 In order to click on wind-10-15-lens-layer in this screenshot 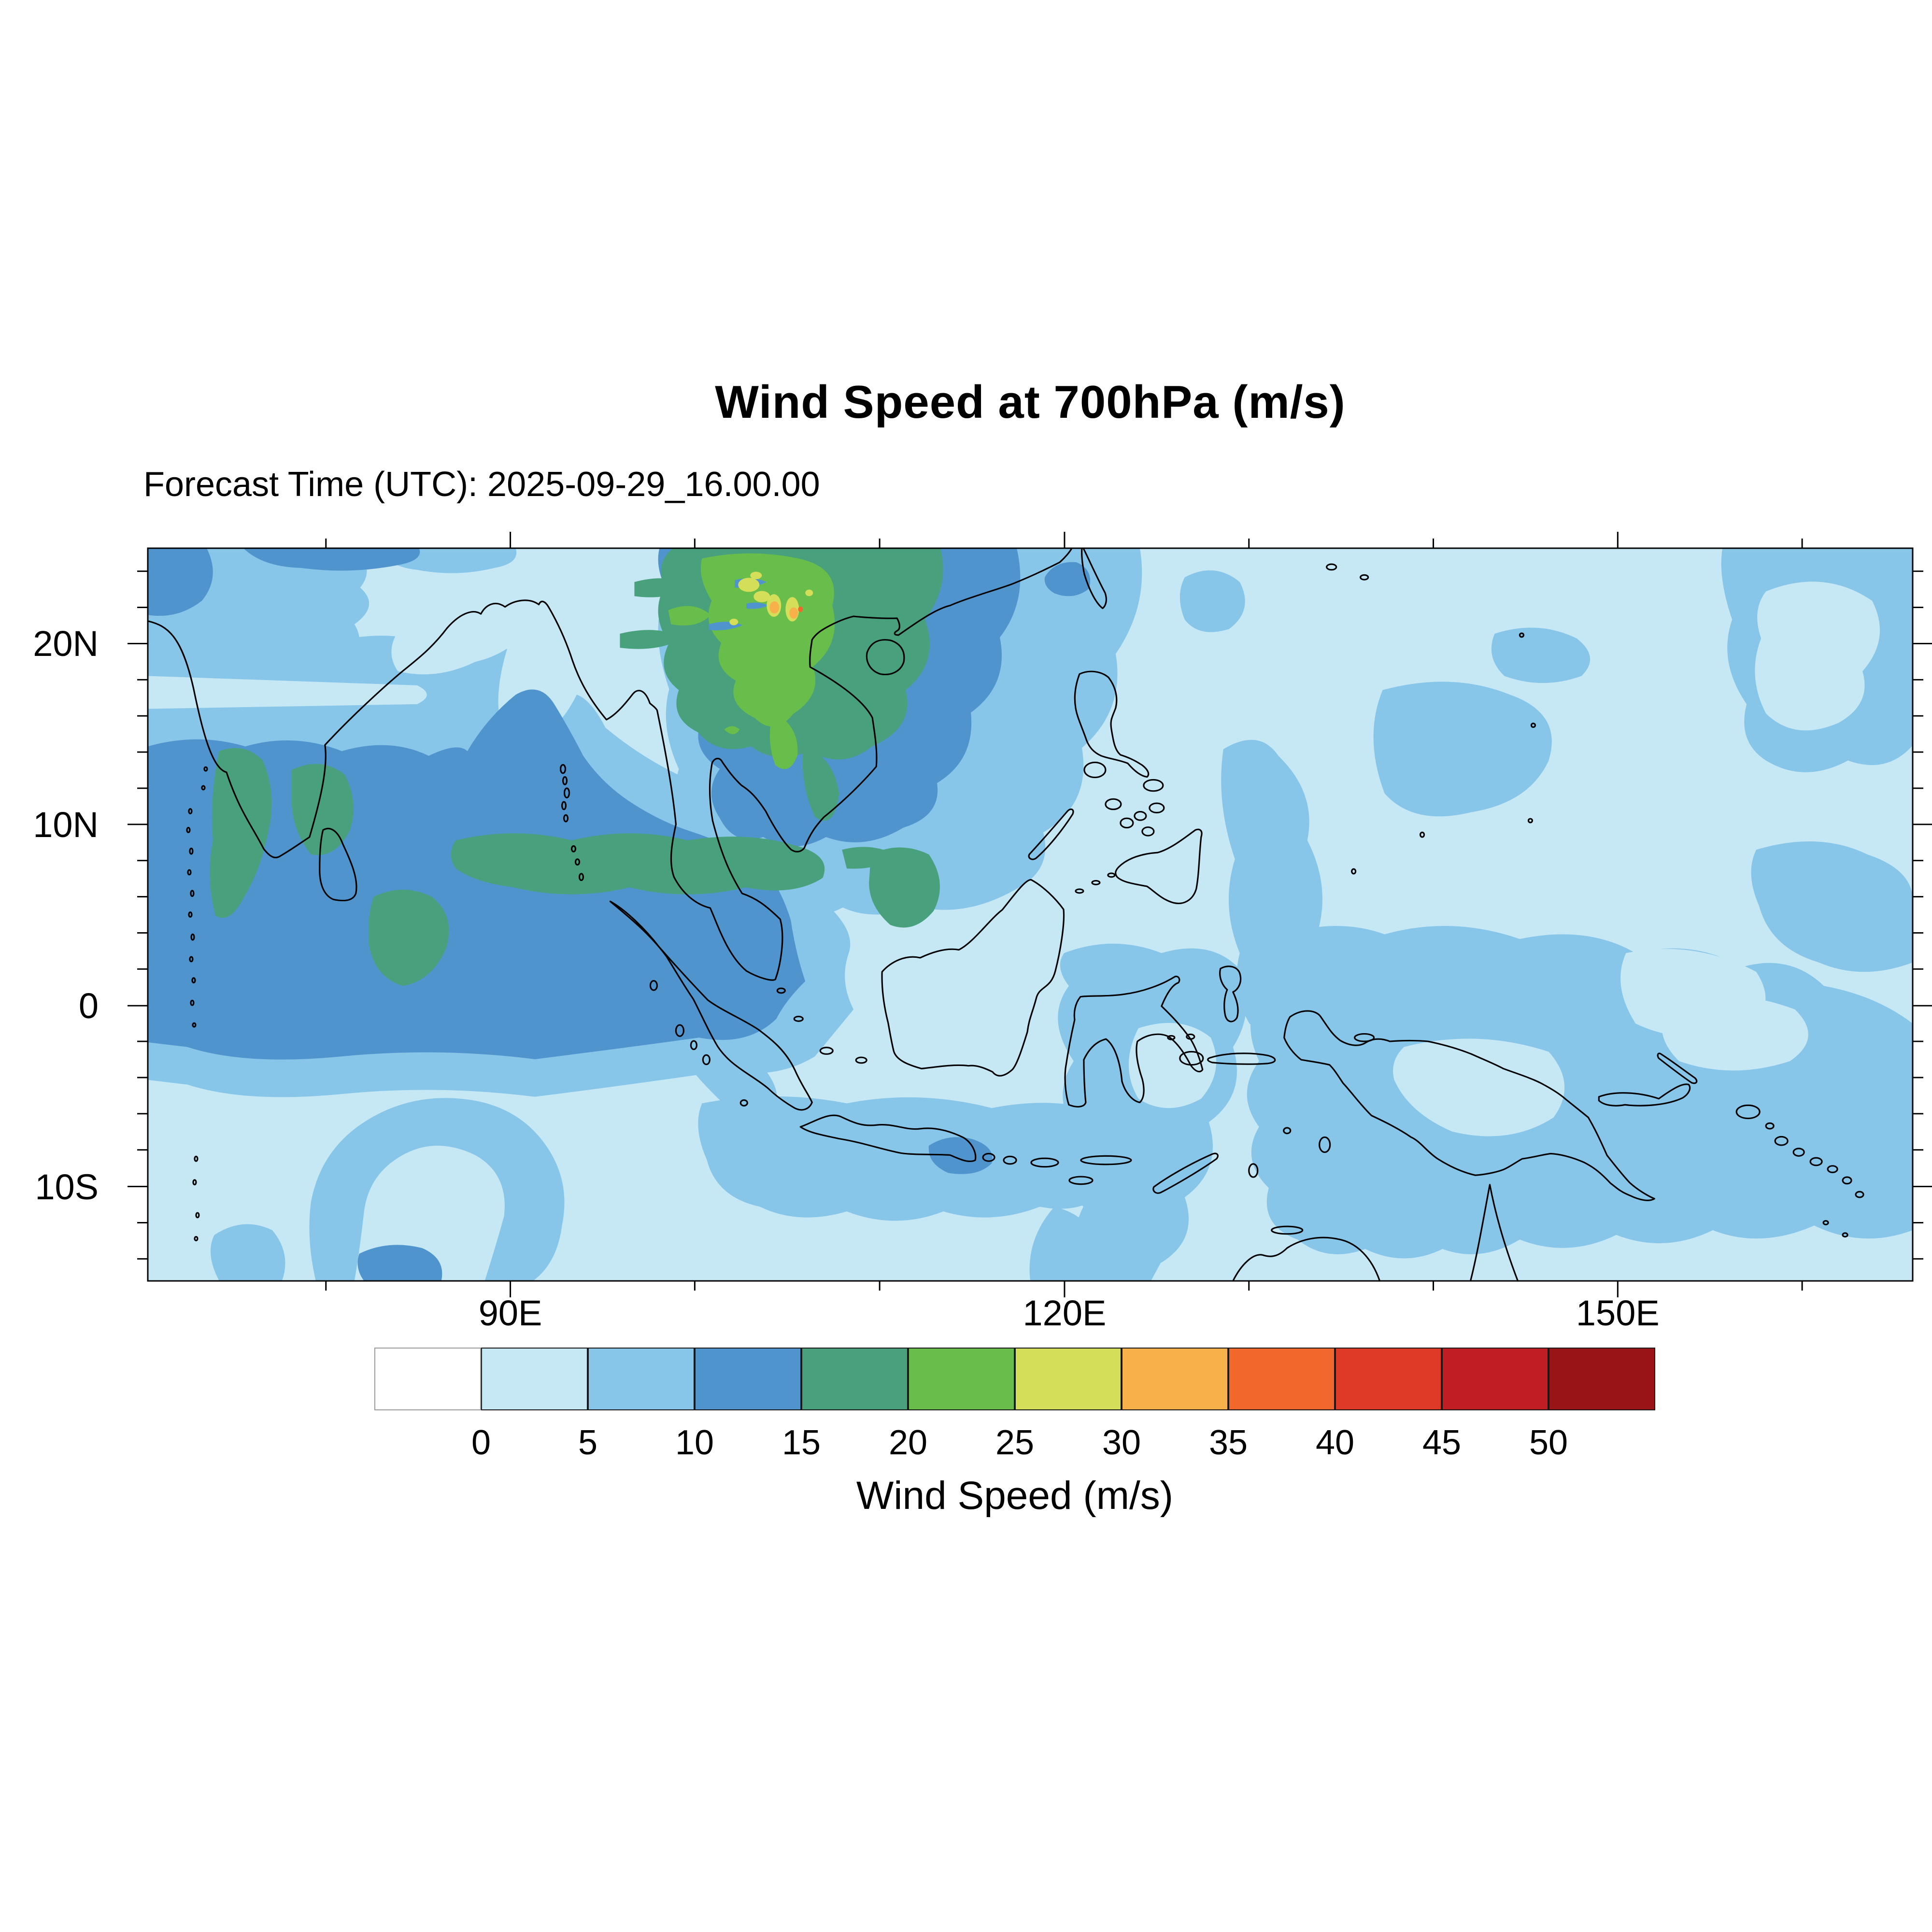, I will do `click(757, 605)`.